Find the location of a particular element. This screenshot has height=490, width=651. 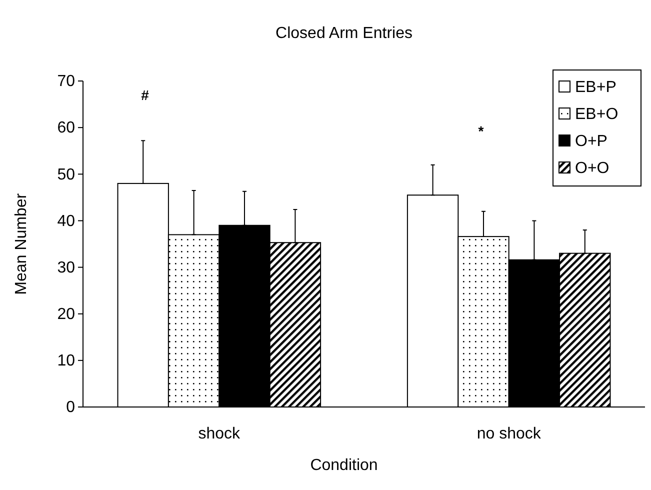

y-axis-title: Mean Number is located at coordinates (21, 243).